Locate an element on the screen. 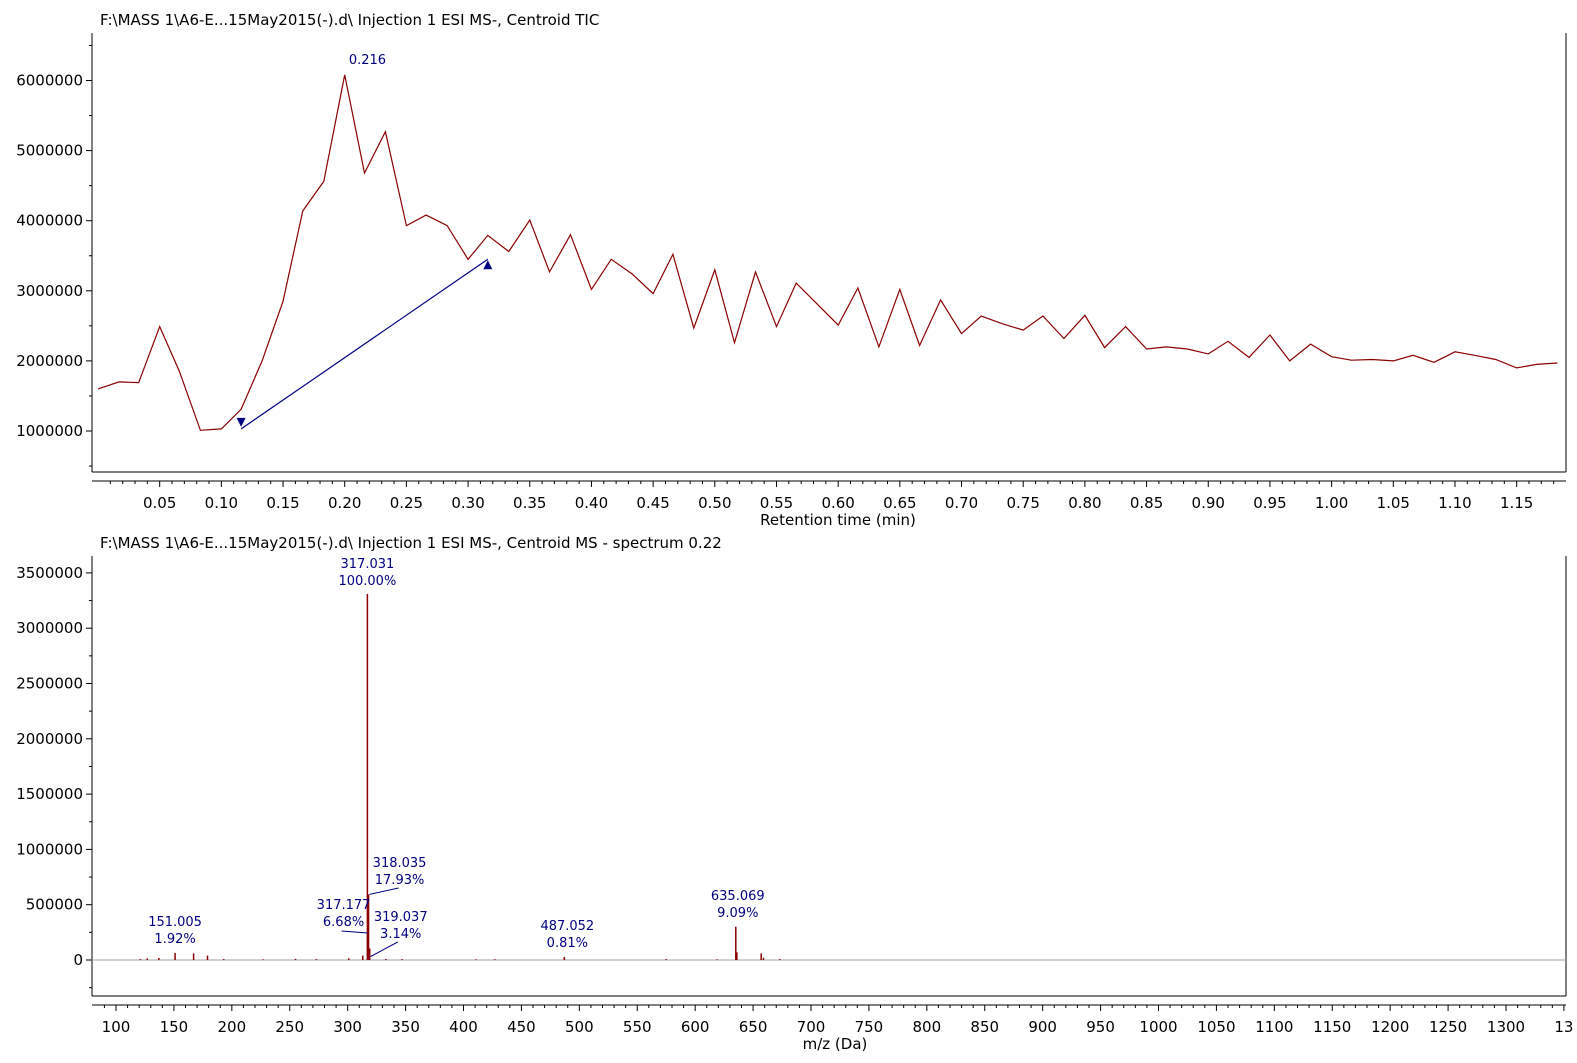  tic-x-tick-label: 1.15 is located at coordinates (1516, 503).